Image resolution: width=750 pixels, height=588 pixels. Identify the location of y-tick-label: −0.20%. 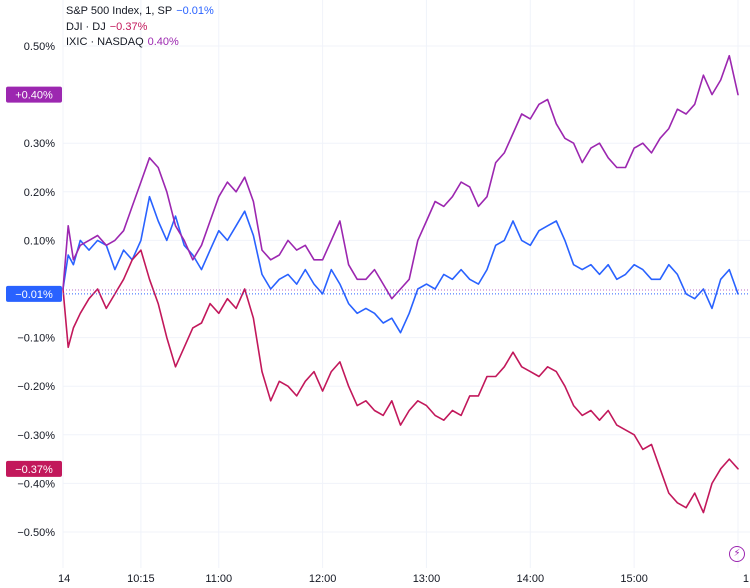
(36, 387).